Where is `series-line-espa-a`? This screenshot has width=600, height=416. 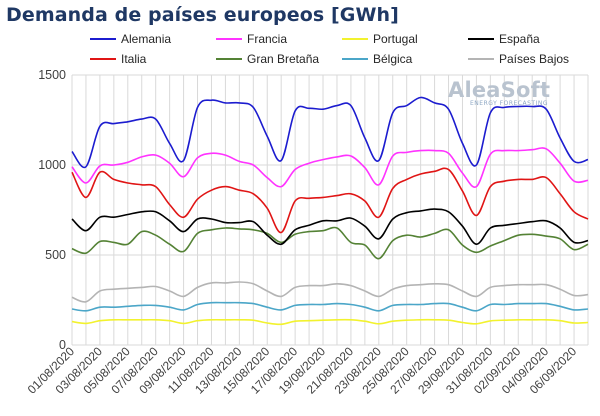
series-line-espa-a is located at coordinates (330, 227).